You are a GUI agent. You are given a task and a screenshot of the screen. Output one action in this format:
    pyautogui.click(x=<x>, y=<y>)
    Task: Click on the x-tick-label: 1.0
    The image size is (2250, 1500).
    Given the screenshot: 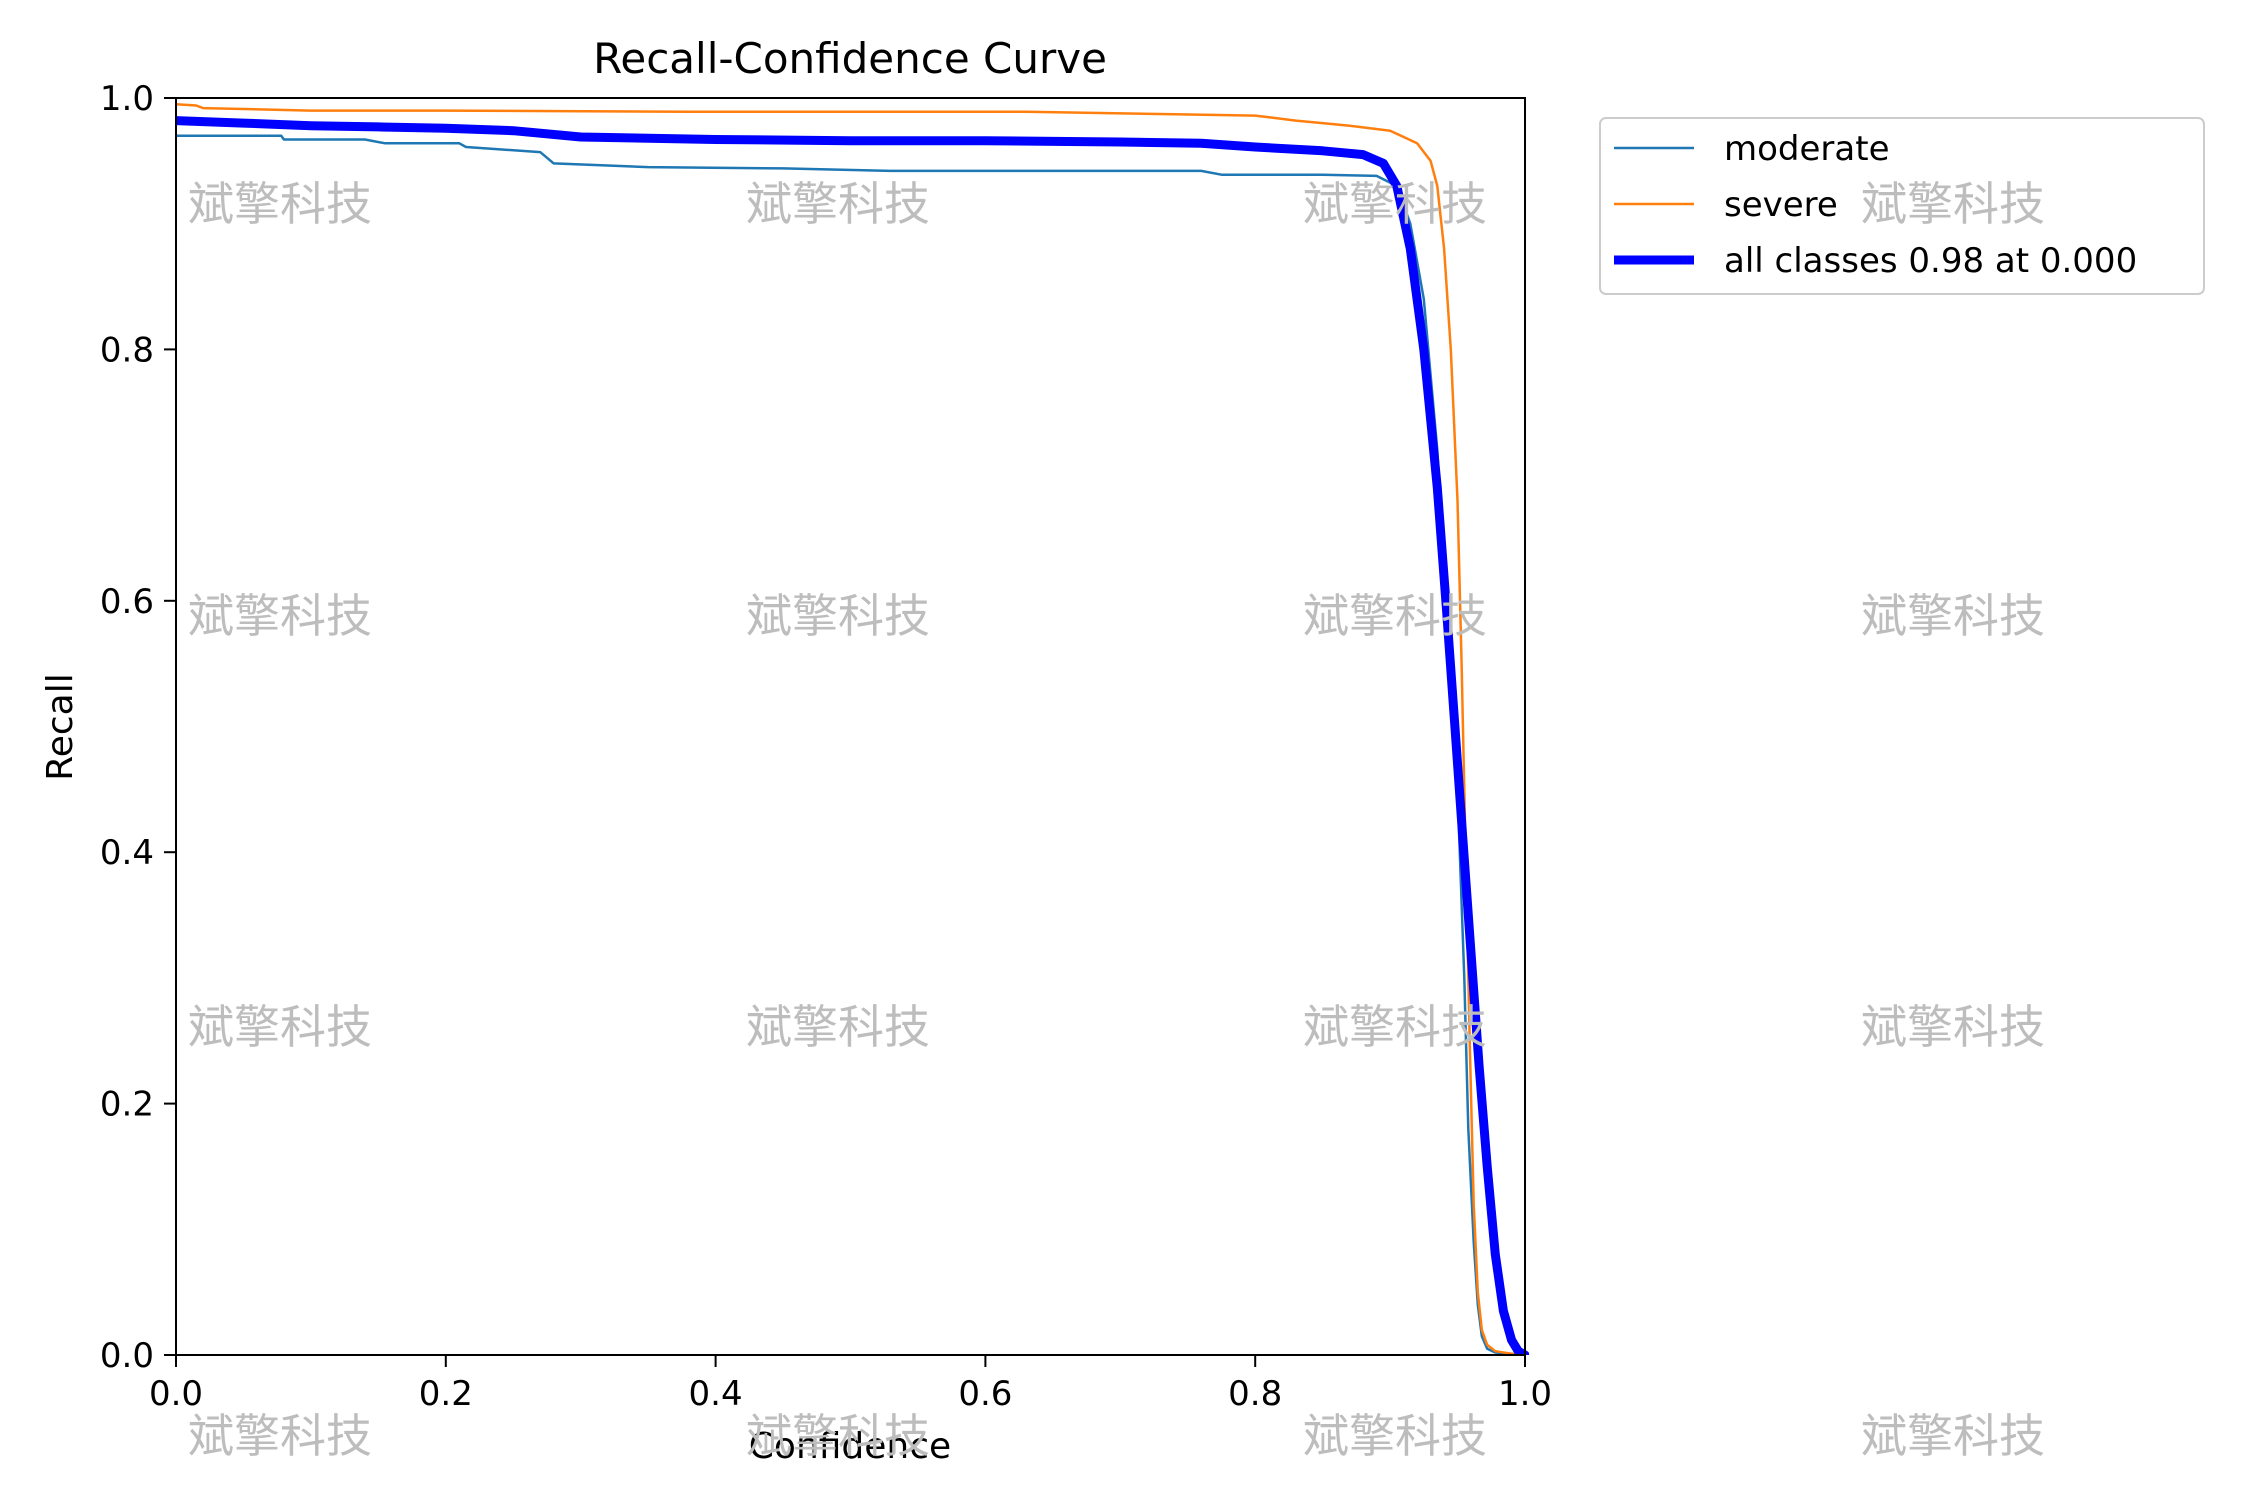 What is the action you would take?
    pyautogui.click(x=1525, y=1394)
    